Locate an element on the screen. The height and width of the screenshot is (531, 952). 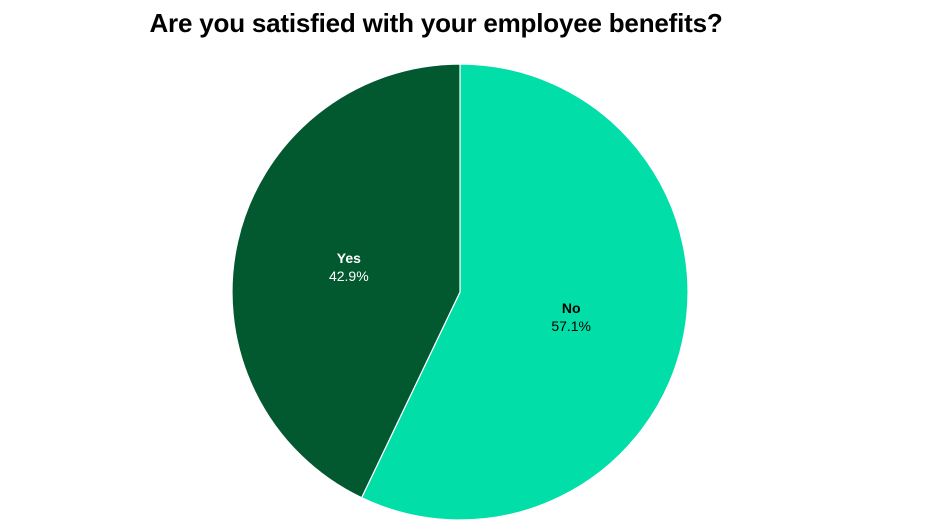
slice-value-no: 57.1% is located at coordinates (571, 326).